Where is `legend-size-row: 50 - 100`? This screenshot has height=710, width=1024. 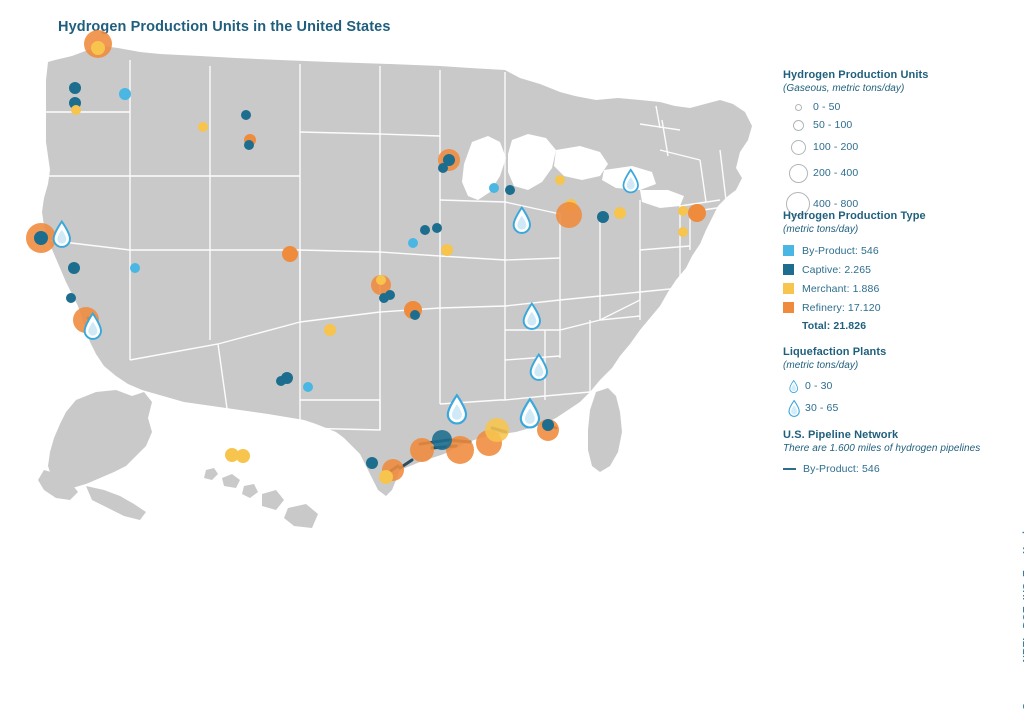 legend-size-row: 50 - 100 is located at coordinates (856, 125).